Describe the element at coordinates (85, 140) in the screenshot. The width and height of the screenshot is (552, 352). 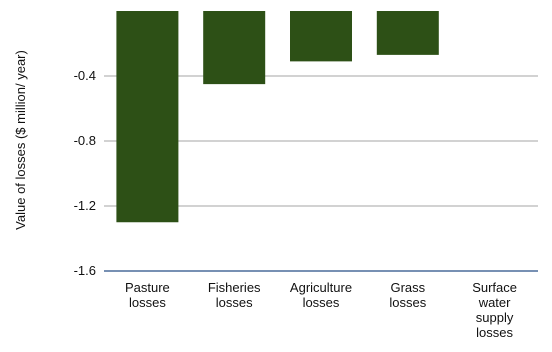
I see `y-tick-label: -0.8` at that location.